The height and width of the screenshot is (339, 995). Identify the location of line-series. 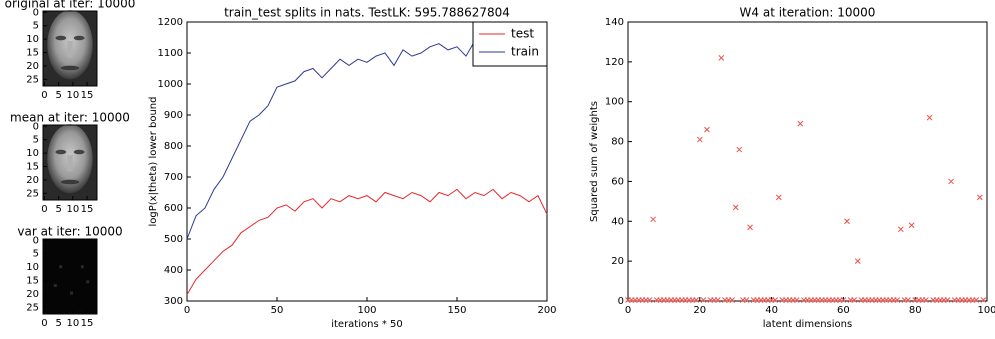
(367, 242).